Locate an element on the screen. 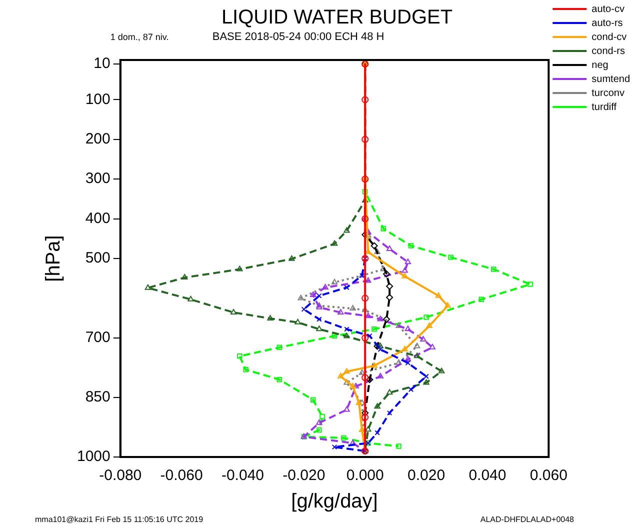 The width and height of the screenshot is (644, 528). x-tick-label: -0.040 is located at coordinates (242, 475).